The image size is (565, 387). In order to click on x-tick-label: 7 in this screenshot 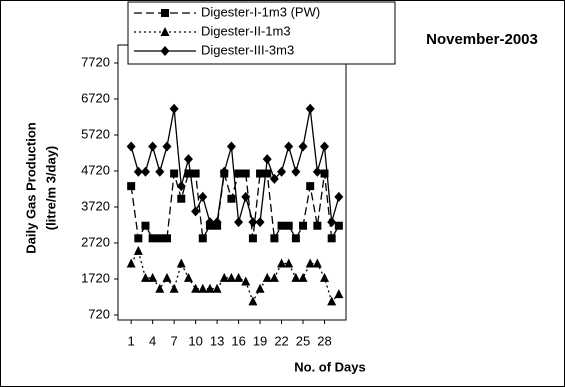, I will do `click(174, 340)`.